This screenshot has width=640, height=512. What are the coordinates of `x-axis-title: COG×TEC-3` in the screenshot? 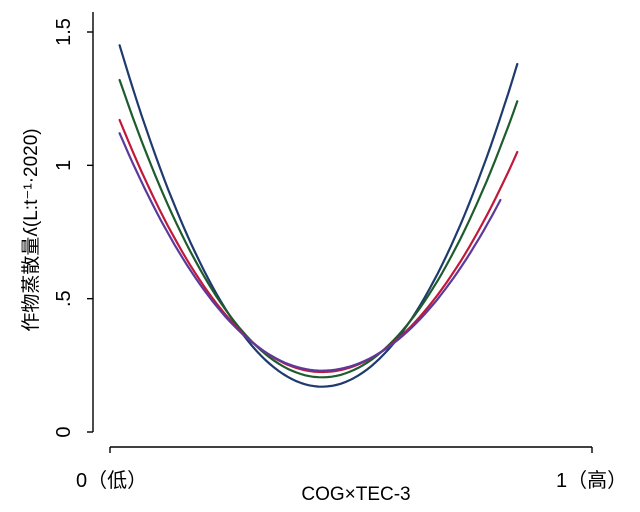 It's located at (355, 494).